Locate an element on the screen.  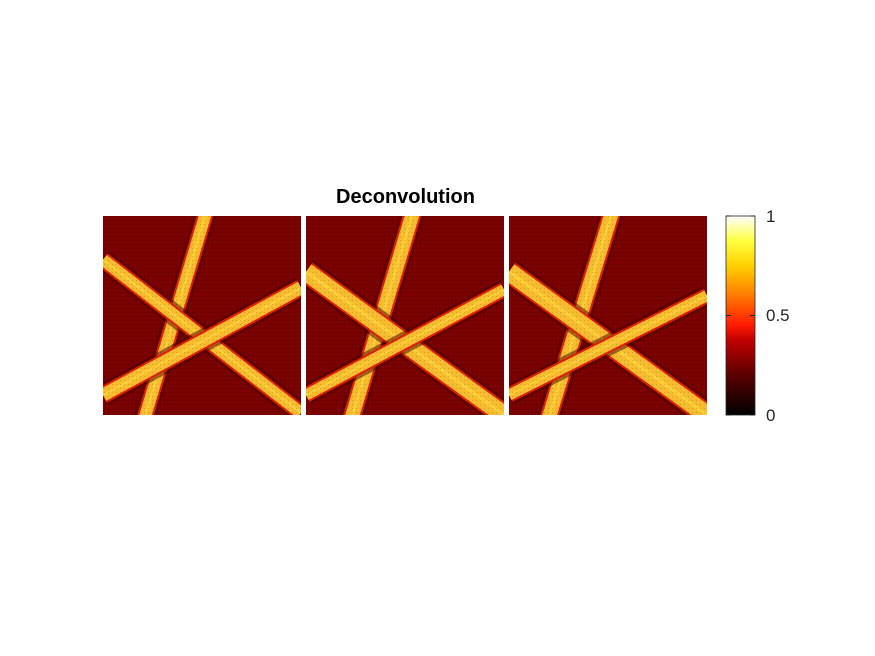
colorbar is located at coordinates (740, 315).